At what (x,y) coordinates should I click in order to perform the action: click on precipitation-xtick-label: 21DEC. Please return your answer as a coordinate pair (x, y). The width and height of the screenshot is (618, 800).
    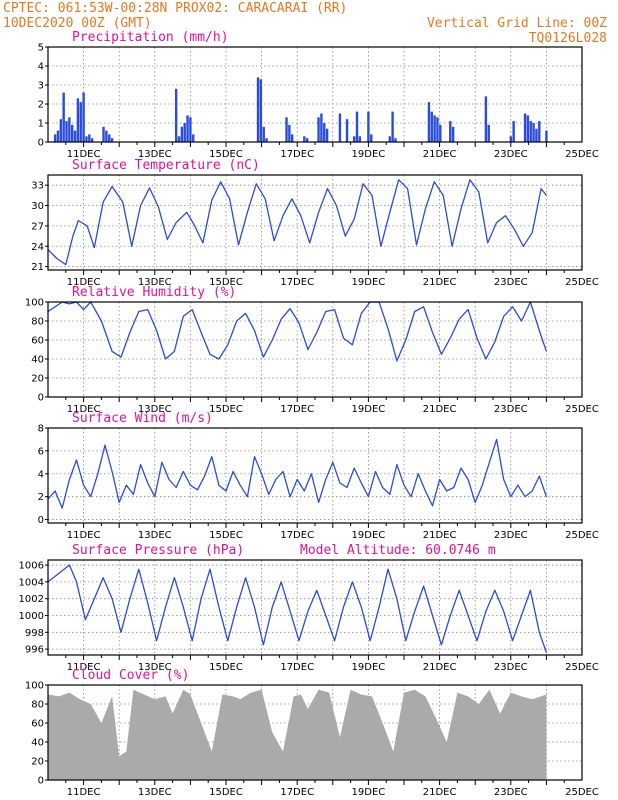
    Looking at the image, I should click on (440, 154).